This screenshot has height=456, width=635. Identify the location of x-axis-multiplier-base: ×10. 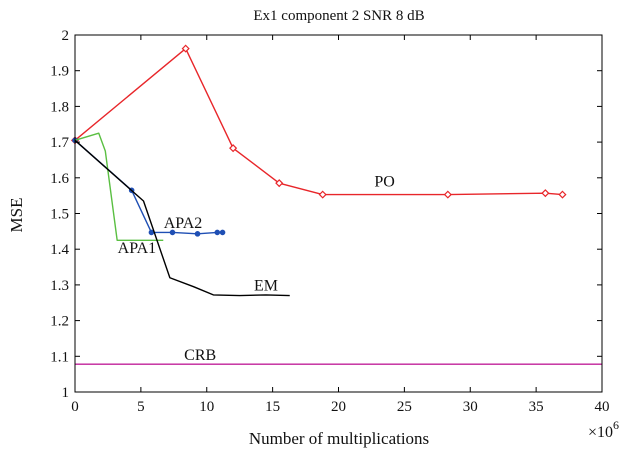
(600, 432).